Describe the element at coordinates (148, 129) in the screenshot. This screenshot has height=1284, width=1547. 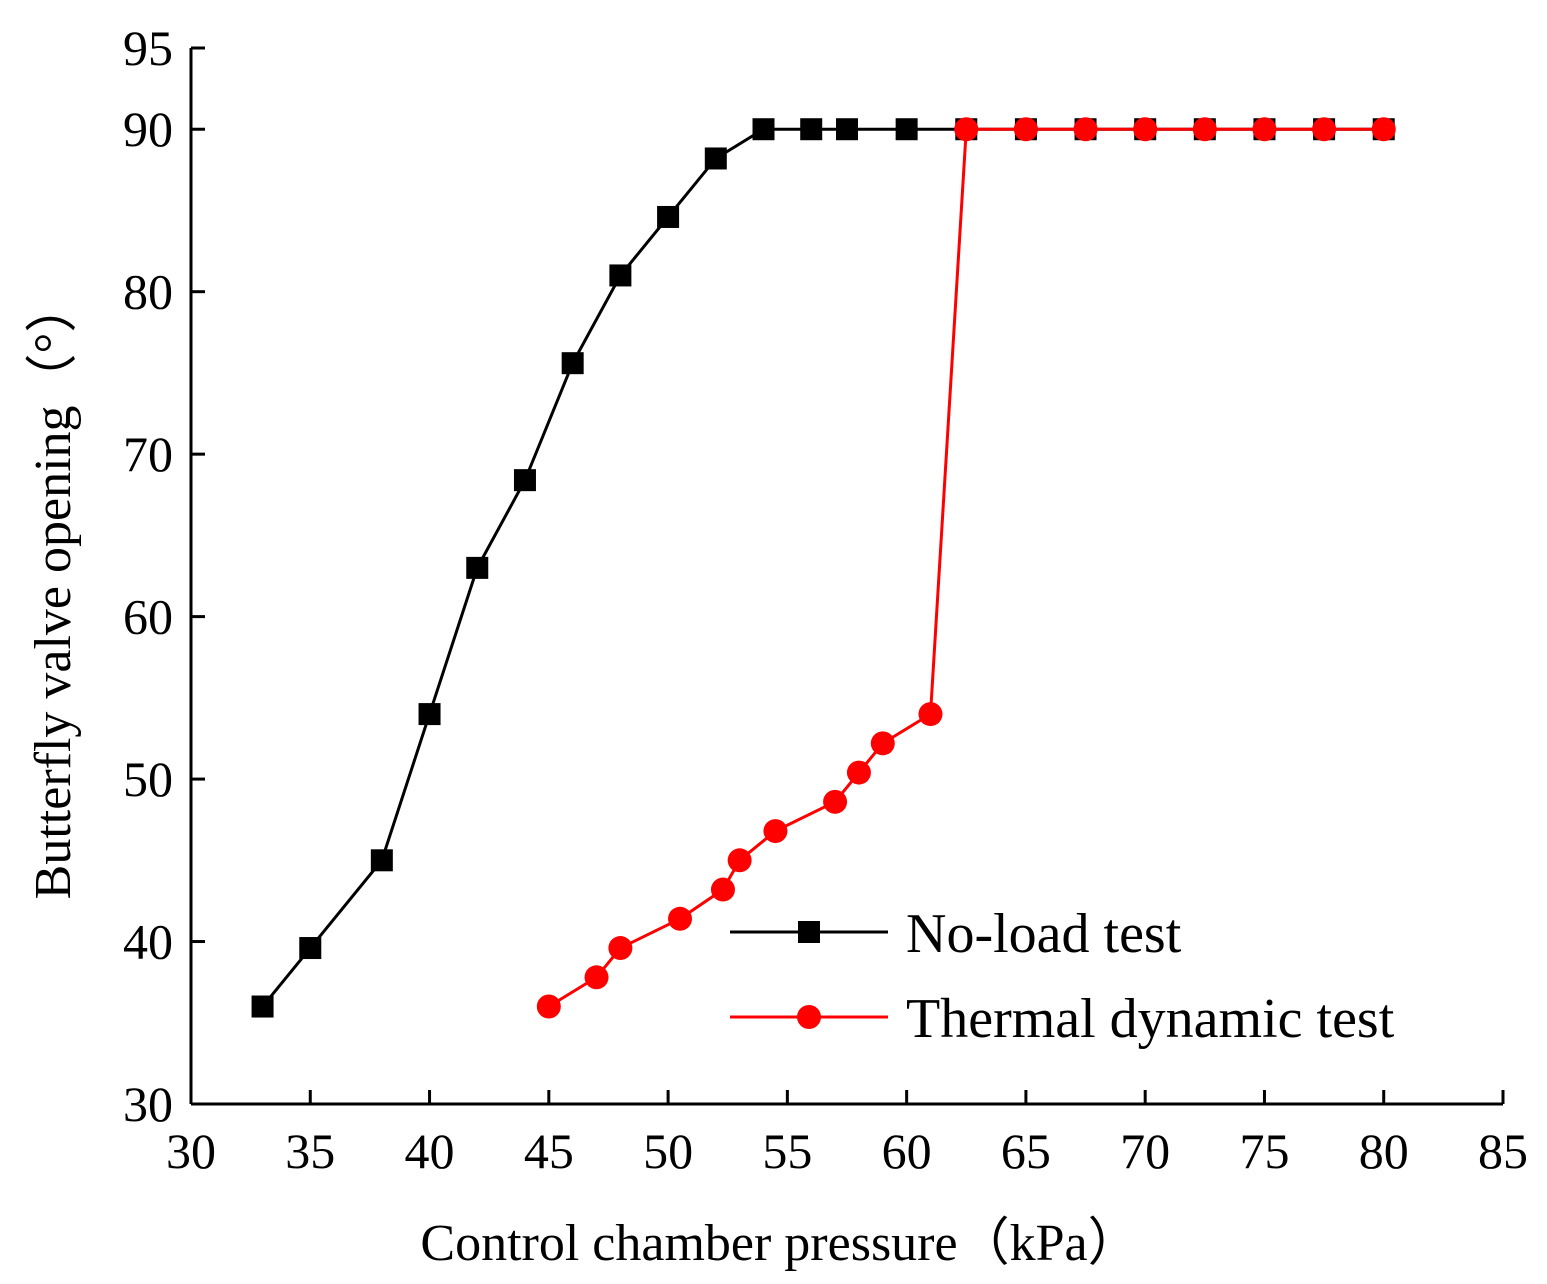
I see `y-tick-label: 90` at that location.